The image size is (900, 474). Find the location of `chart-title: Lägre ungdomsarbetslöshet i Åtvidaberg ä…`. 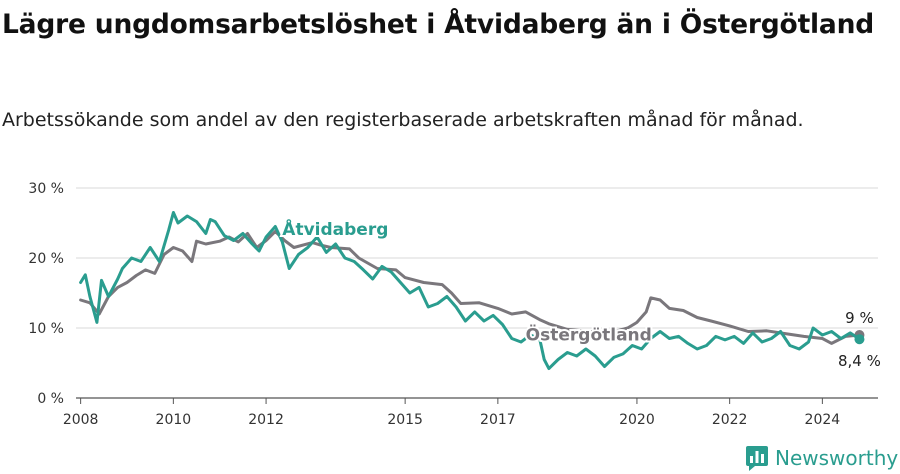

chart-title: Lägre ungdomsarbetslöshet i Åtvidaberg ä… is located at coordinates (438, 24).